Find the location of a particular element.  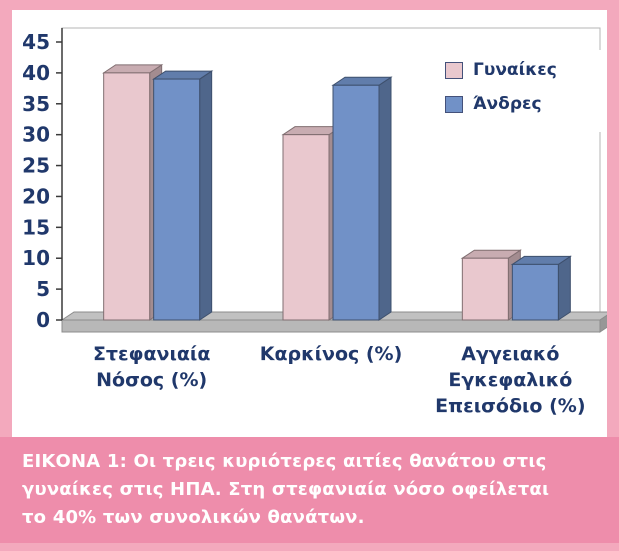

legend-item-men: Άνδρες is located at coordinates (520, 104).